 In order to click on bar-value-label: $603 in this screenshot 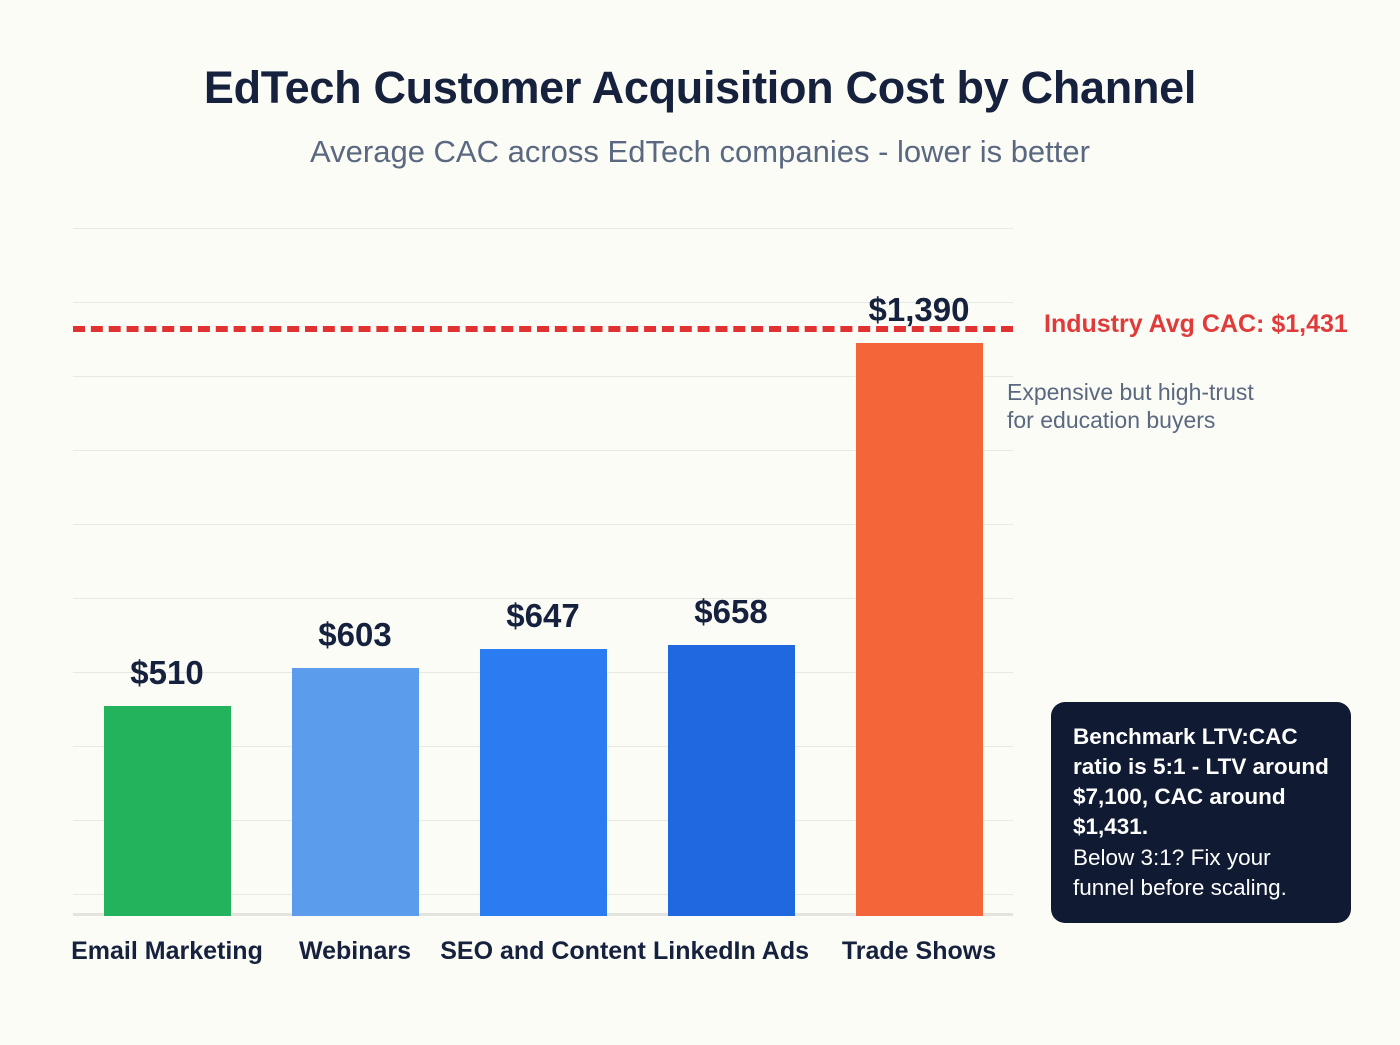, I will do `click(355, 634)`.